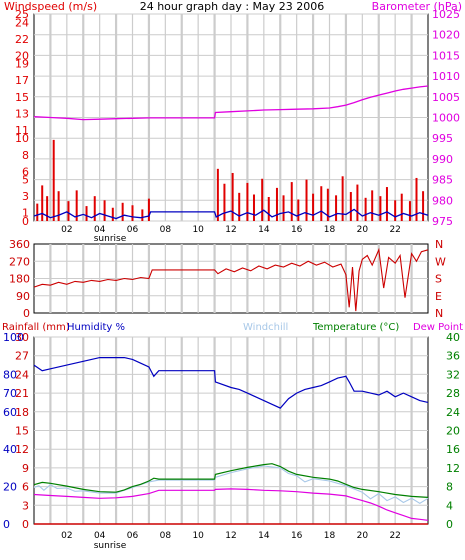 Image resolution: width=465 pixels, height=560 pixels. Describe the element at coordinates (453, 412) in the screenshot. I see `temperature-tick-label: 24` at that location.